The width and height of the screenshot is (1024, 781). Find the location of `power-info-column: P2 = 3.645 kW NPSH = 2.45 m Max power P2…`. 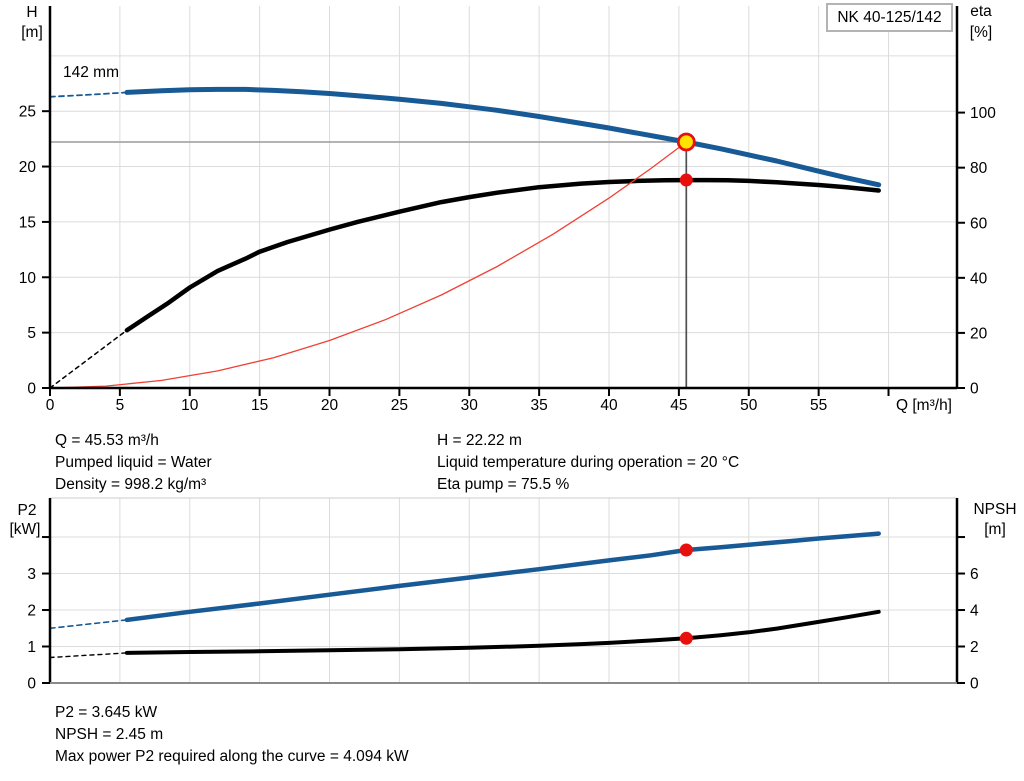

power-info-column: P2 = 3.645 kW NPSH = 2.45 m Max power P2… is located at coordinates (232, 735).